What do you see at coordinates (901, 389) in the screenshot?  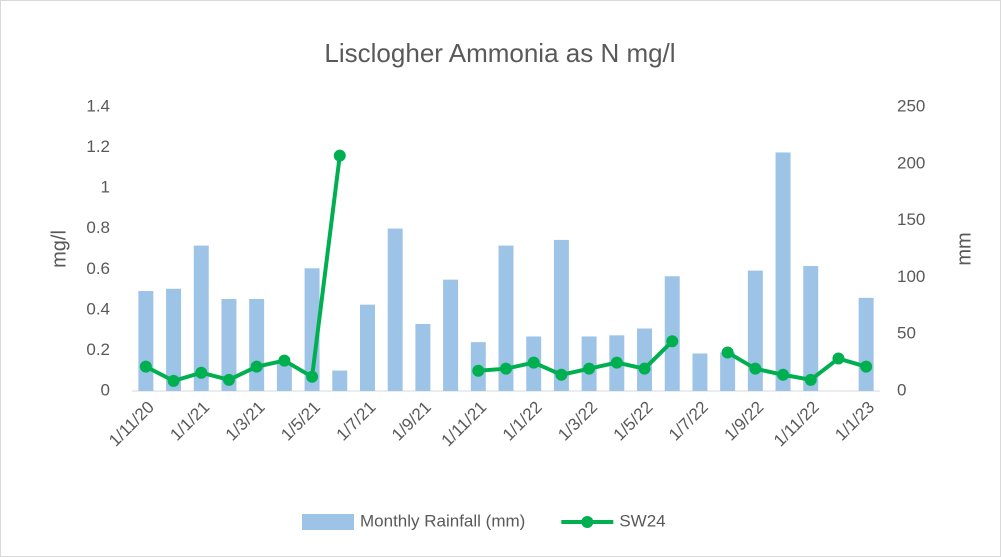 I see `y2-tick-label: 0` at bounding box center [901, 389].